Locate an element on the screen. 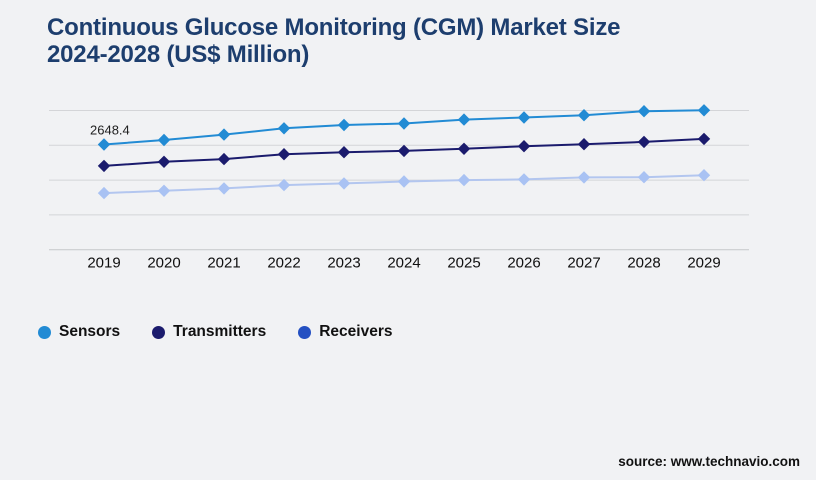 The height and width of the screenshot is (480, 816). data-point-transmitters-2022 is located at coordinates (284, 154).